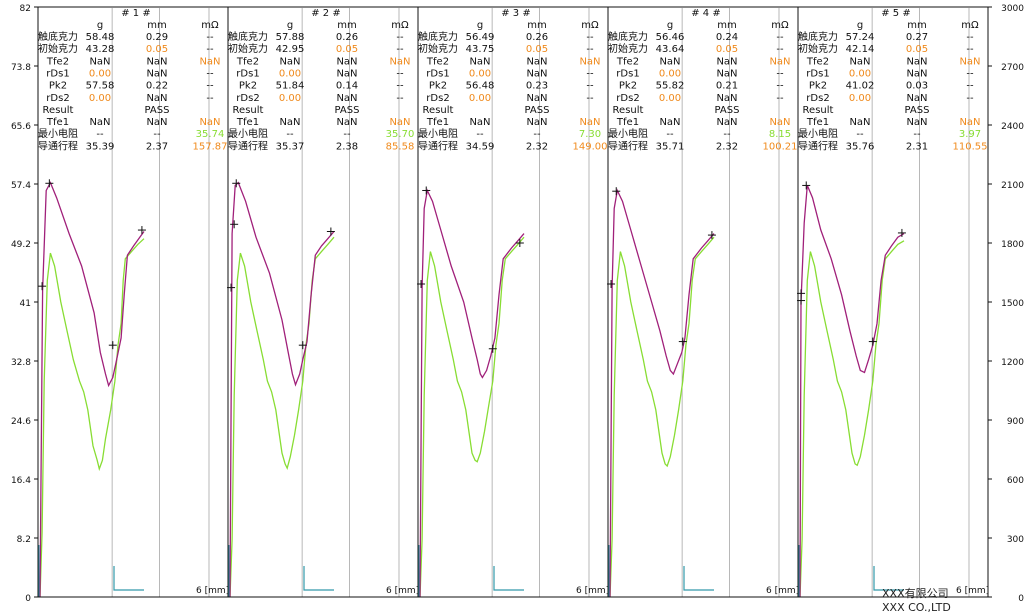  What do you see at coordinates (1012, 363) in the screenshot?
I see `right-tick-label: 1200` at bounding box center [1012, 363].